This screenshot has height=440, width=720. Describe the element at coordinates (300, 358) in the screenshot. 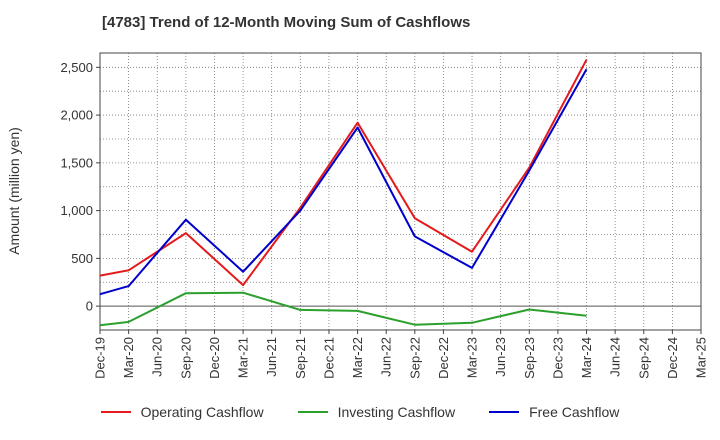

I see `x-tick-label: Sep-21` at that location.